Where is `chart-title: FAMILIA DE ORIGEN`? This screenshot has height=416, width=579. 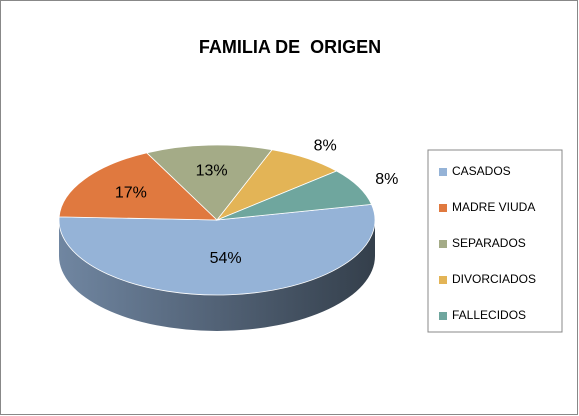 chart-title: FAMILIA DE ORIGEN is located at coordinates (290, 47).